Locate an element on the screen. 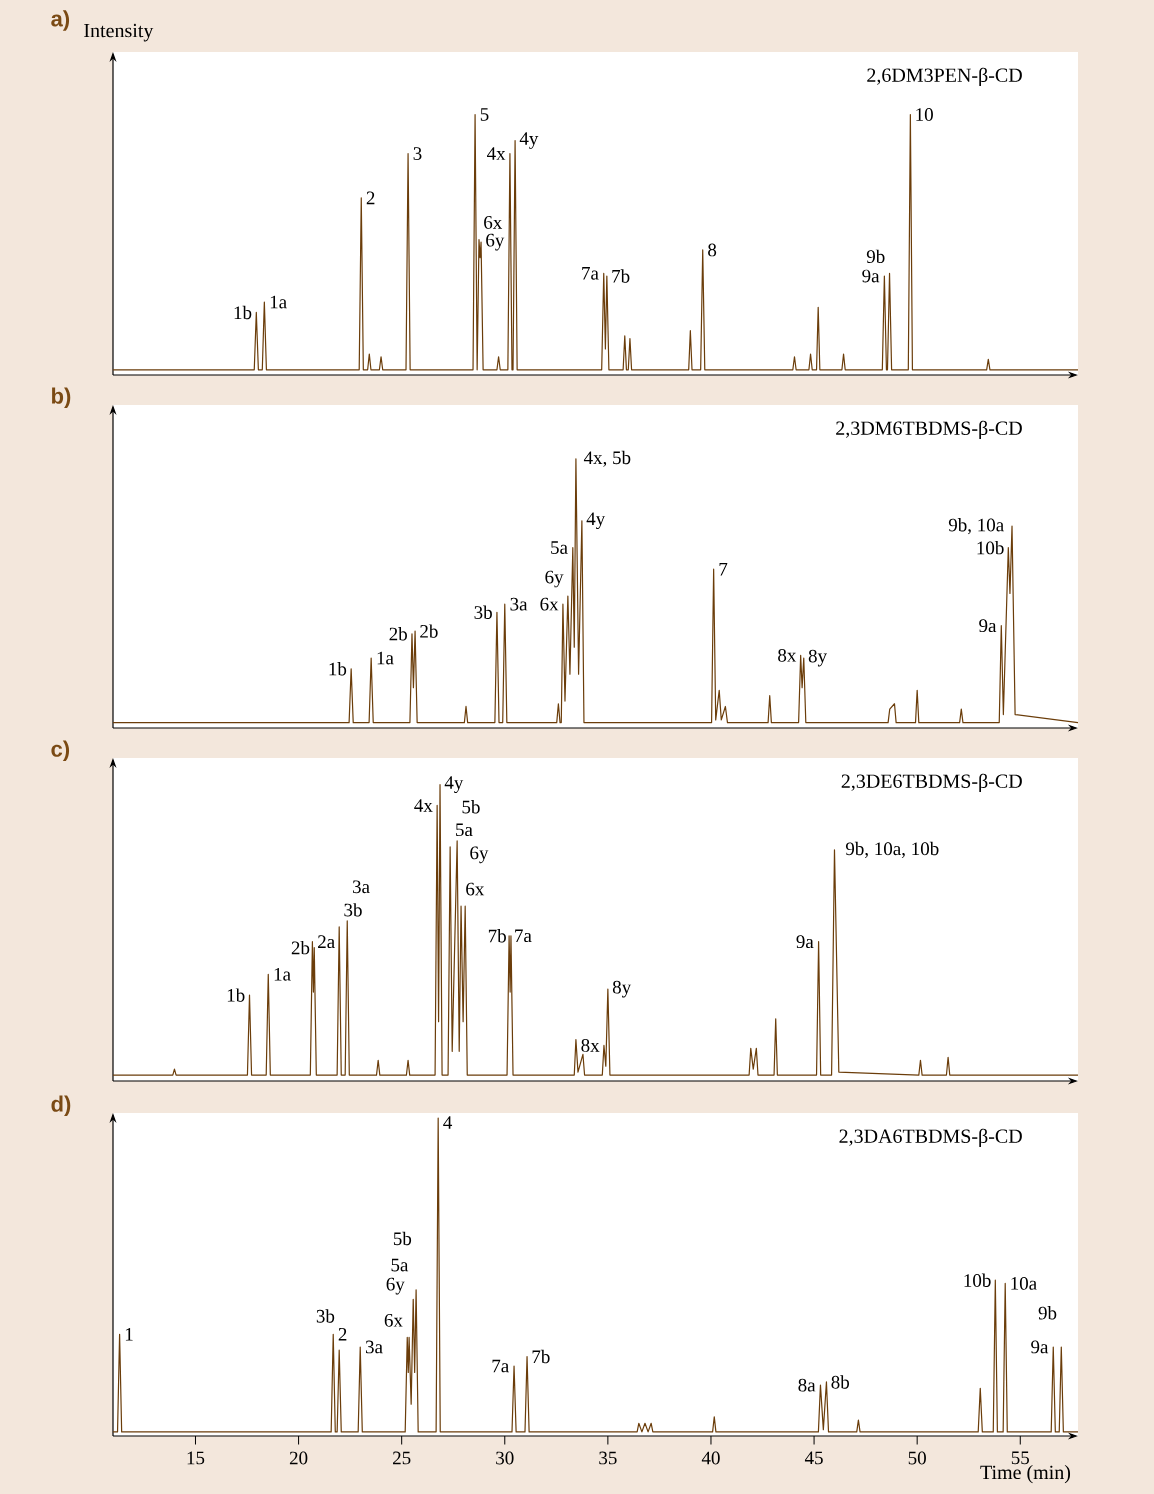 This screenshot has width=1154, height=1494. chart-subtitle: 2,3DE6TBDMS-β-CD is located at coordinates (931, 783).